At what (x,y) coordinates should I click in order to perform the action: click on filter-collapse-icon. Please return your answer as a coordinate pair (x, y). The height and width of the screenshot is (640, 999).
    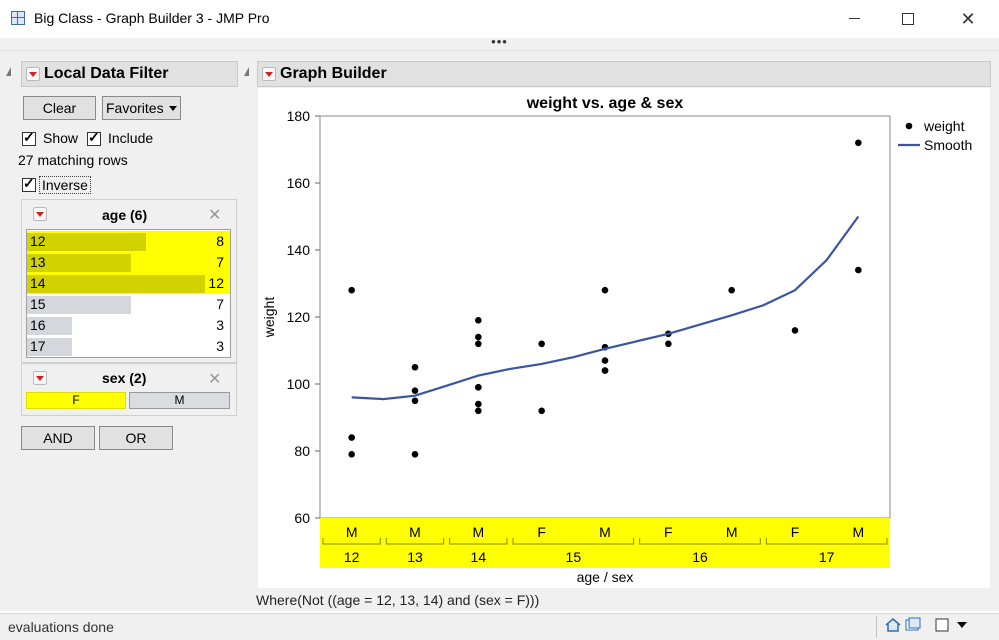
    Looking at the image, I should click on (8, 71).